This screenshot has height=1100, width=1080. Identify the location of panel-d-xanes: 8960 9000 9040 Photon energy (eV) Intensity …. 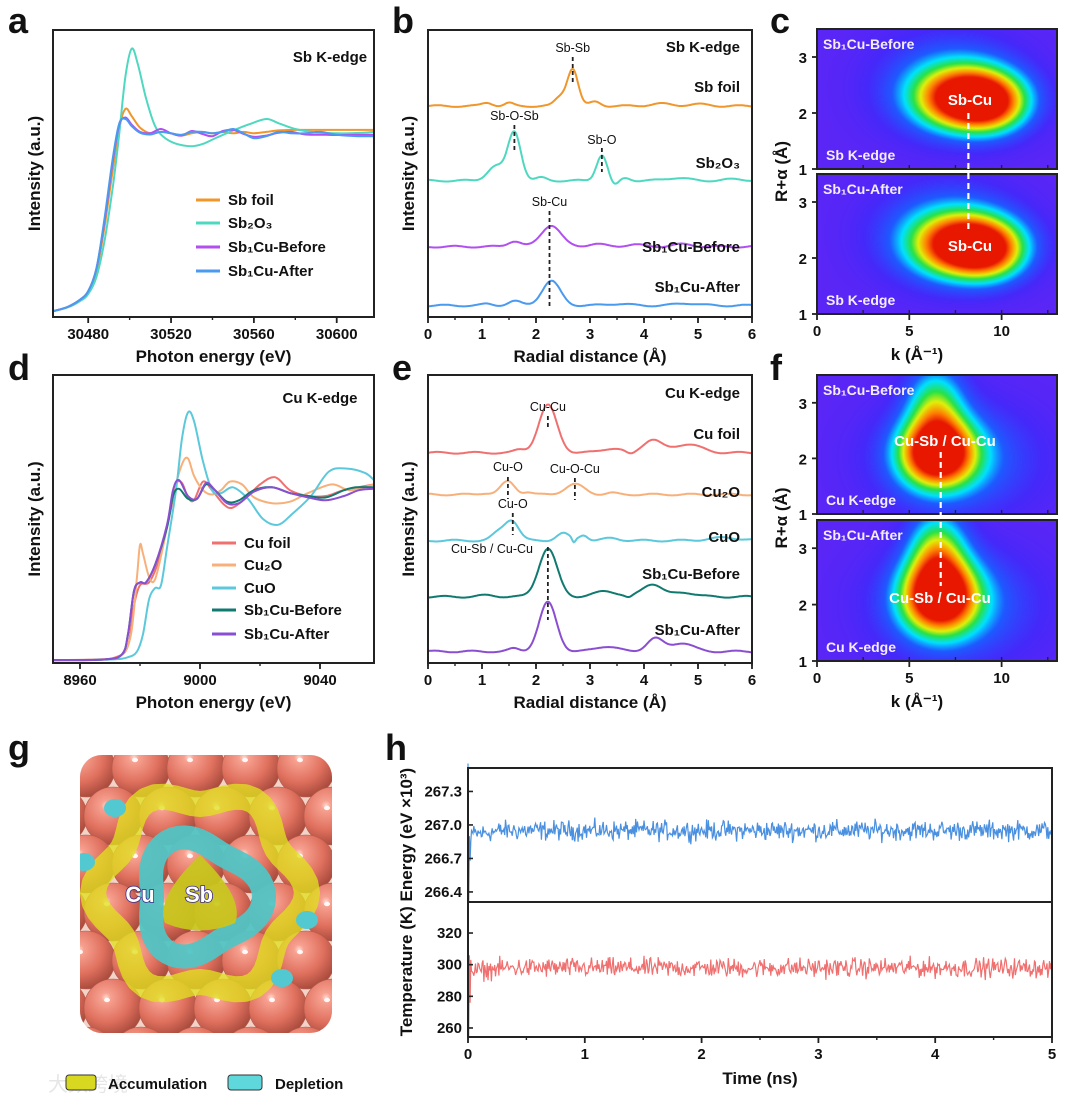
(200, 543).